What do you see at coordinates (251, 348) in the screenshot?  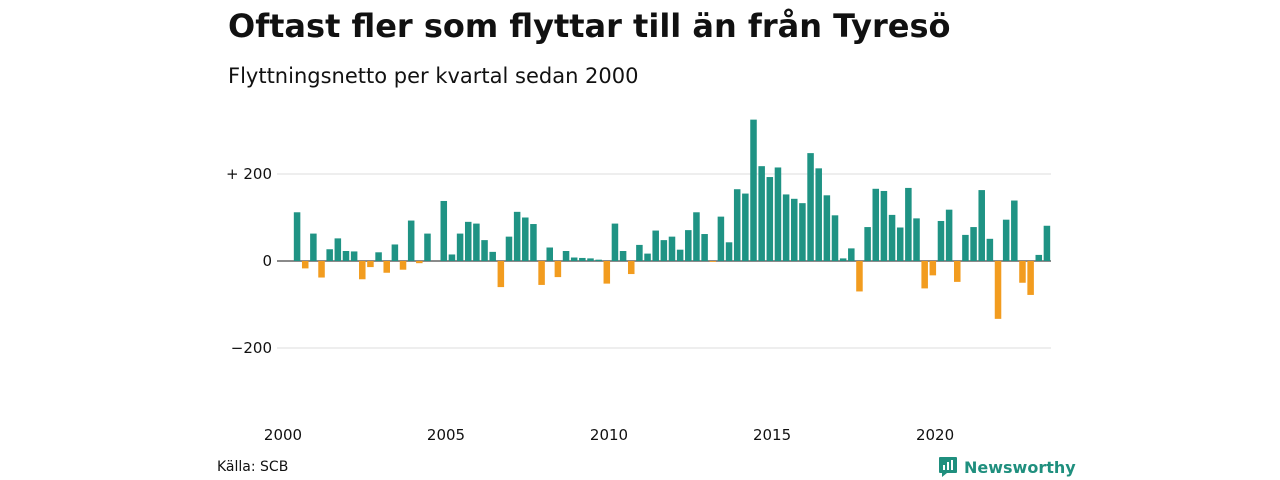 I see `y-tick-label: −200` at bounding box center [251, 348].